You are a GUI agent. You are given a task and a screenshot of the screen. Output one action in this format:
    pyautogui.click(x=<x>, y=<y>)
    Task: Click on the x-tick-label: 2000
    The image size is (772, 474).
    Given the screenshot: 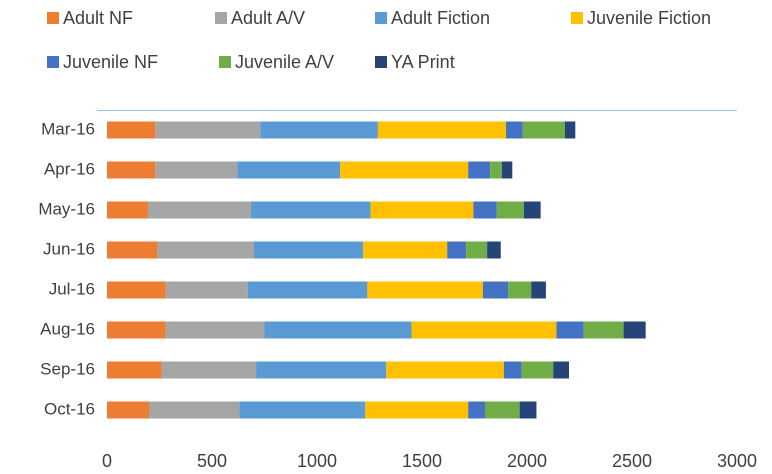 What is the action you would take?
    pyautogui.click(x=527, y=461)
    